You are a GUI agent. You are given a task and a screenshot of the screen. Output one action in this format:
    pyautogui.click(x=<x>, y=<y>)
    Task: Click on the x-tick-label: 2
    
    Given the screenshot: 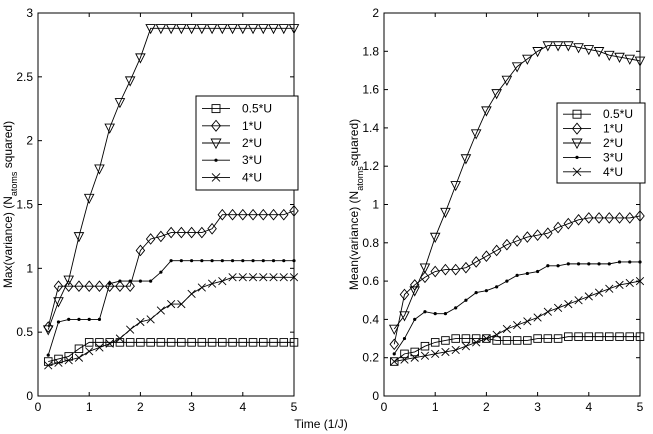 What is the action you would take?
    pyautogui.click(x=486, y=407)
    